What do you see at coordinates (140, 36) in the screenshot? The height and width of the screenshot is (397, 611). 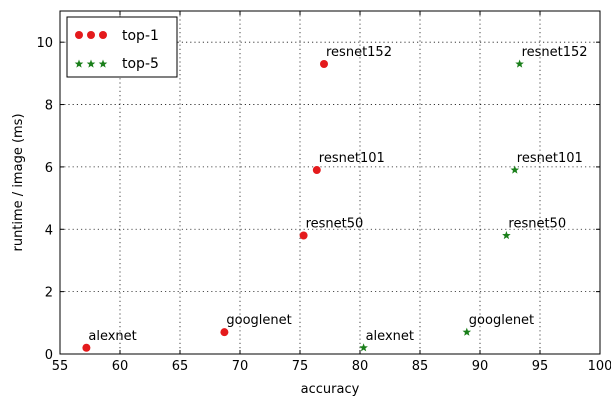 I see `legend-label-top-1: top-1` at bounding box center [140, 36].